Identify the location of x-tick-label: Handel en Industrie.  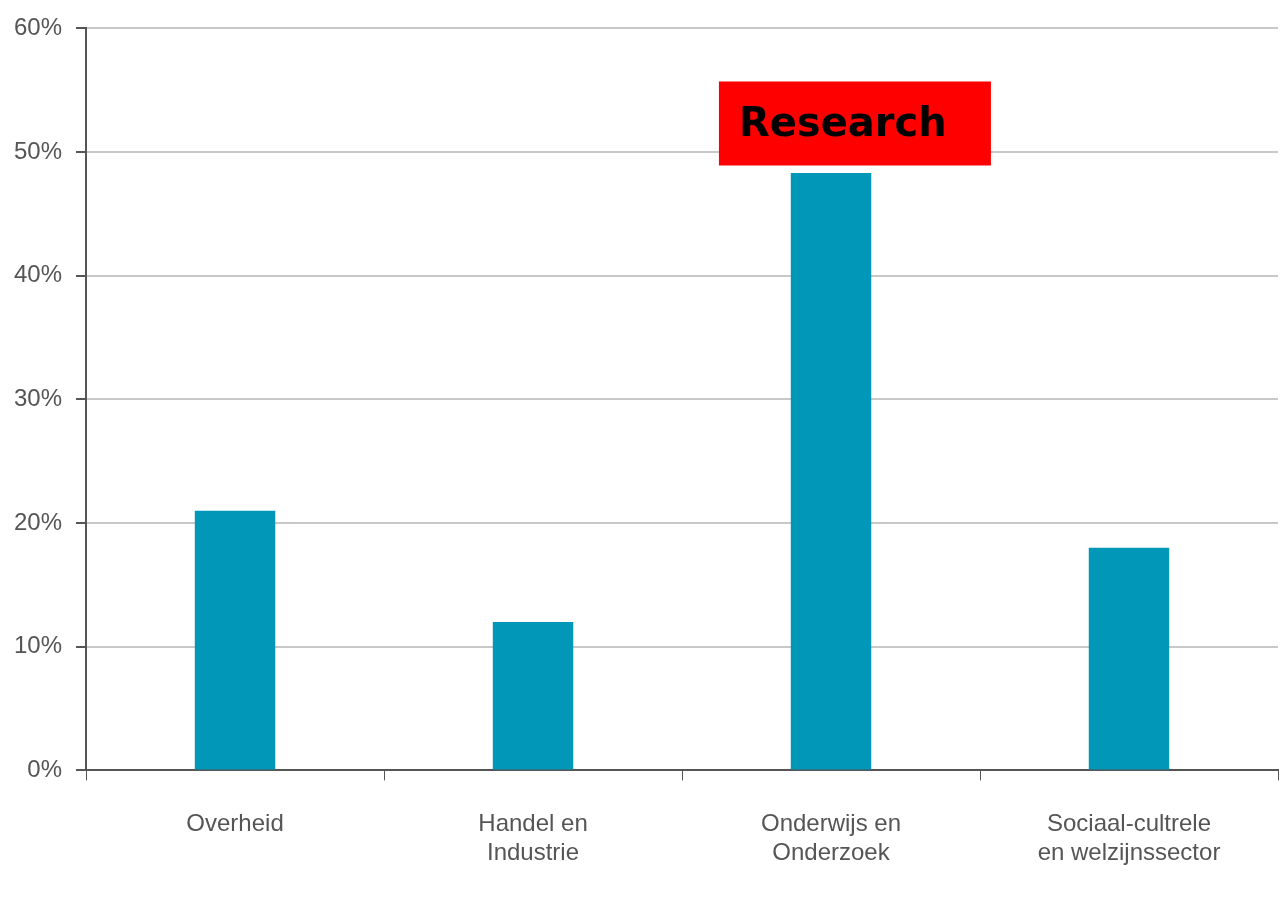
(533, 837).